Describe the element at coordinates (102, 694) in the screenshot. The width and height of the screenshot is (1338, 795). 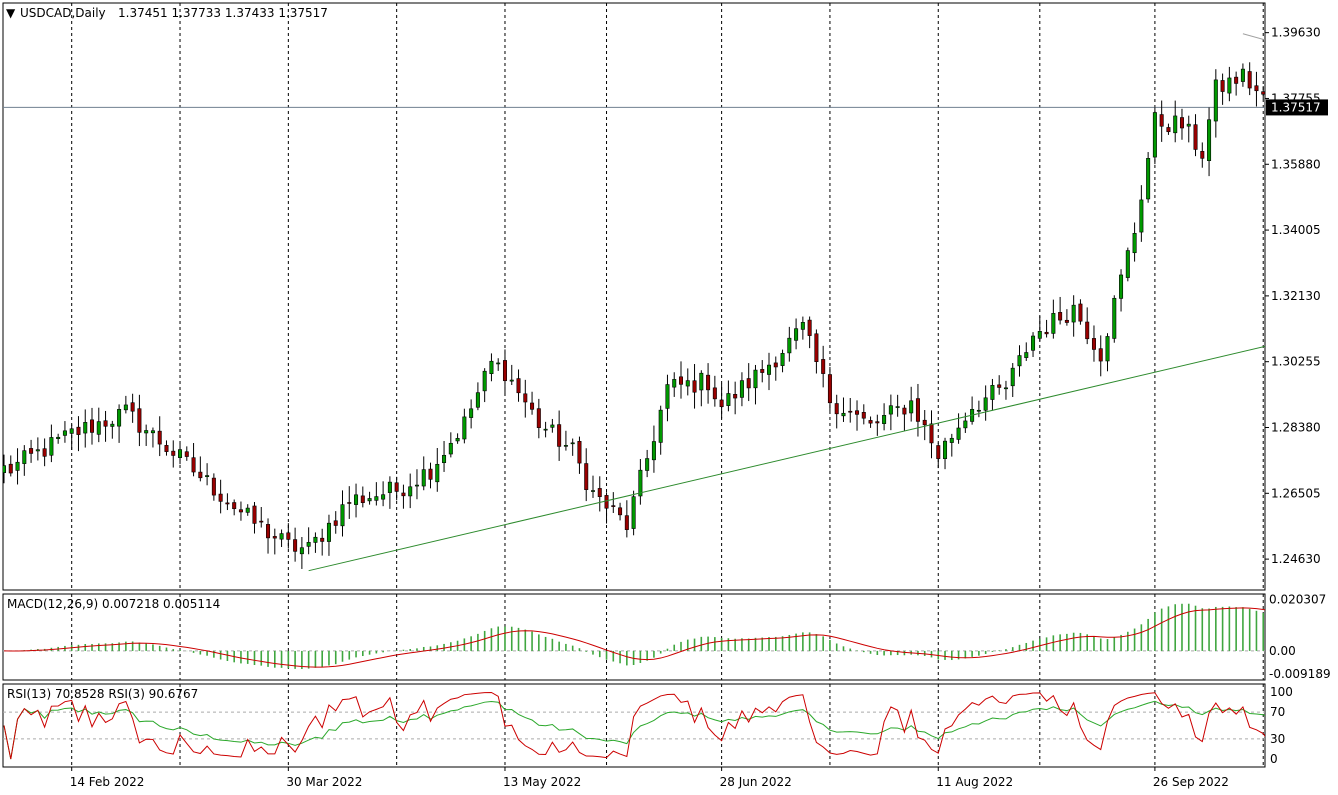
I see `rsi-label: RSI(13) 70.8528 RSI(3) 90.6767` at that location.